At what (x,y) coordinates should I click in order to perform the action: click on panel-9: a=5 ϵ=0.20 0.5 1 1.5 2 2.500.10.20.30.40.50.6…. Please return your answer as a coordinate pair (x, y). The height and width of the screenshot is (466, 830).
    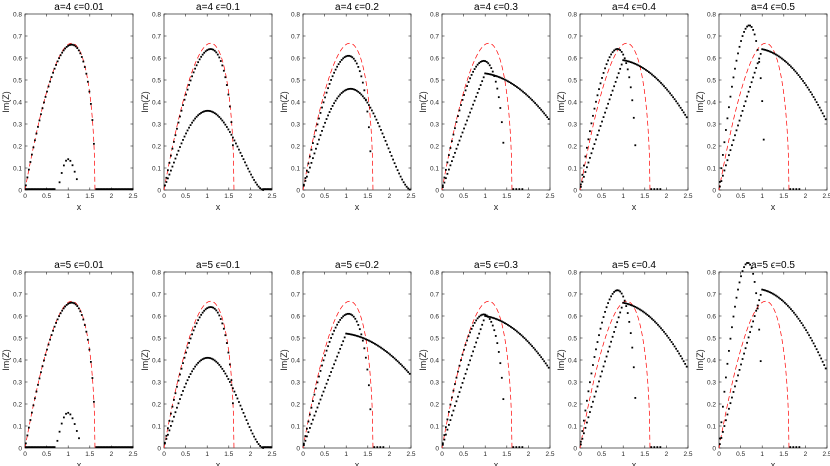
    Looking at the image, I should click on (347, 363).